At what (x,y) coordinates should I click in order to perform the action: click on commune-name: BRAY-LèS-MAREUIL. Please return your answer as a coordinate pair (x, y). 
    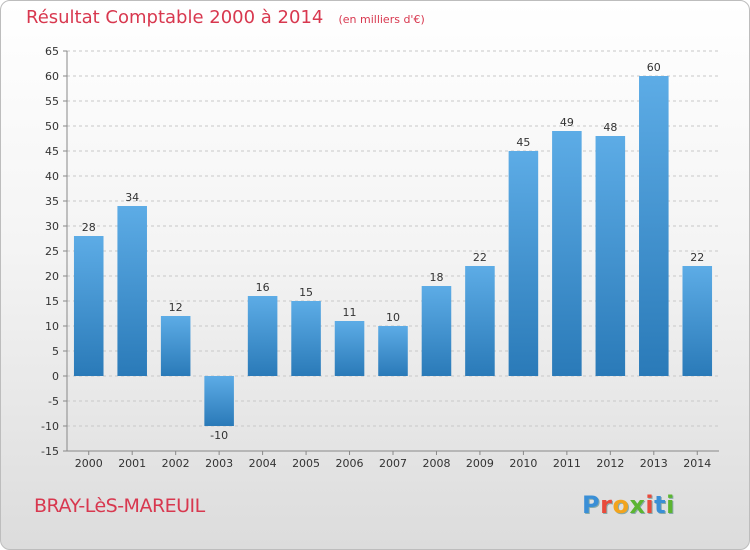
    Looking at the image, I should click on (119, 506).